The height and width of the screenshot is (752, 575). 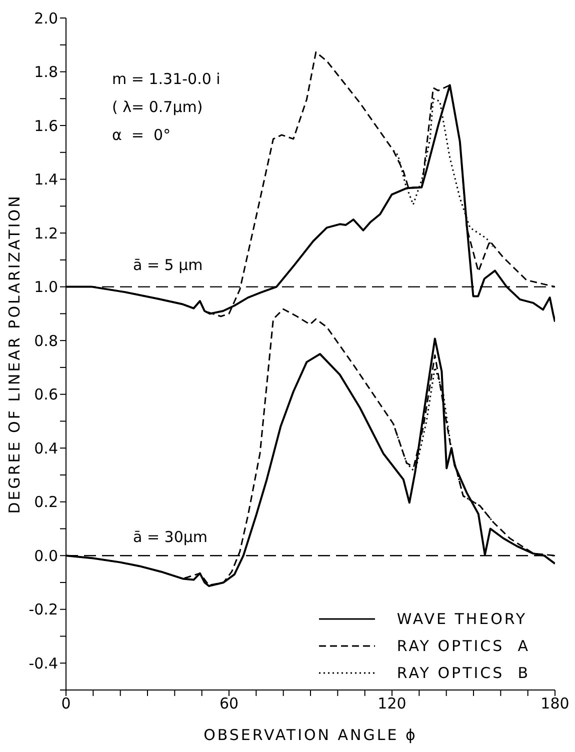 I want to click on y-tick-label: -0.4, so click(x=43, y=663).